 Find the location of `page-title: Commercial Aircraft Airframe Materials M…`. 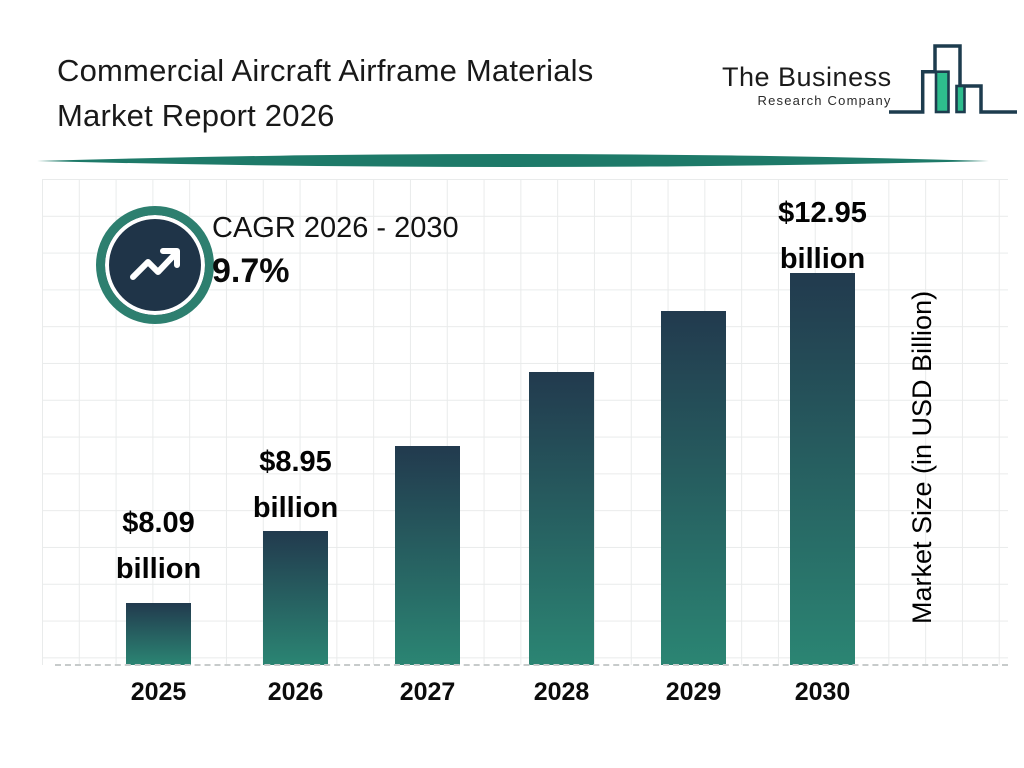

page-title: Commercial Aircraft Airframe Materials M… is located at coordinates (325, 93).